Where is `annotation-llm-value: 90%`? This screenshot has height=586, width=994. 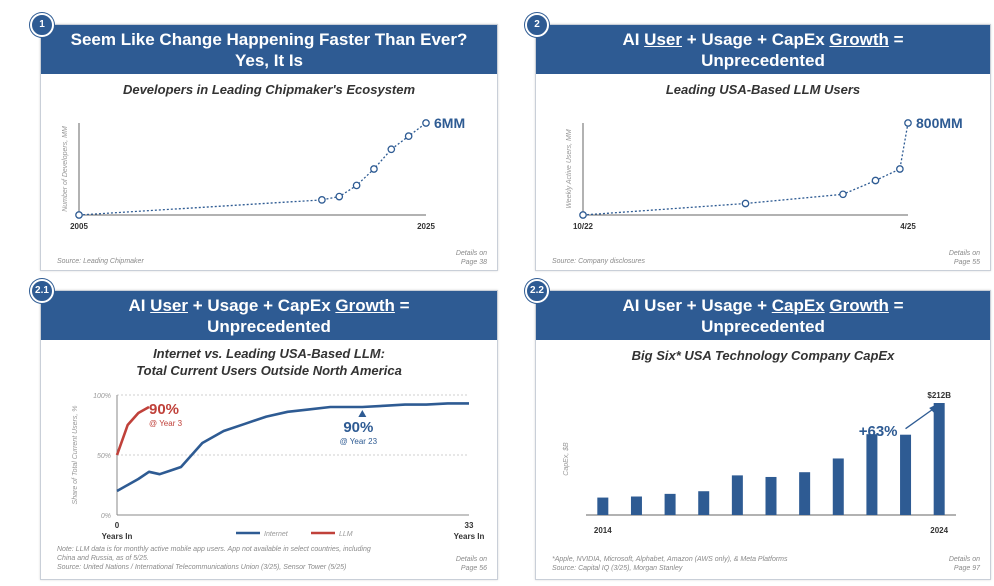 annotation-llm-value: 90% is located at coordinates (164, 409).